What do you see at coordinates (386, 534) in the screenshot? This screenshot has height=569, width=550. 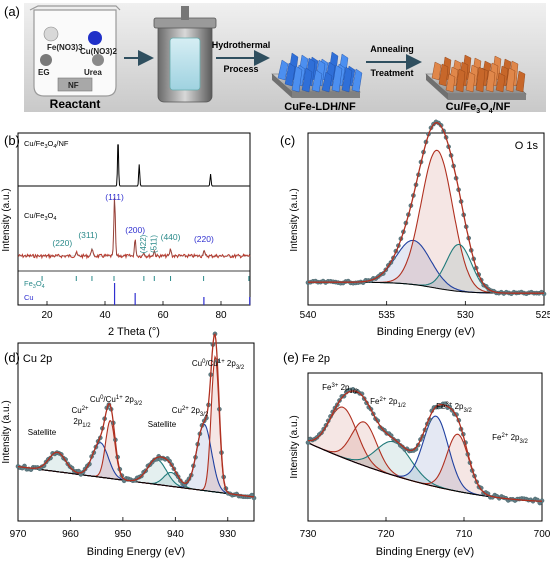 I see `xps-x-tick-label: 720` at bounding box center [386, 534].